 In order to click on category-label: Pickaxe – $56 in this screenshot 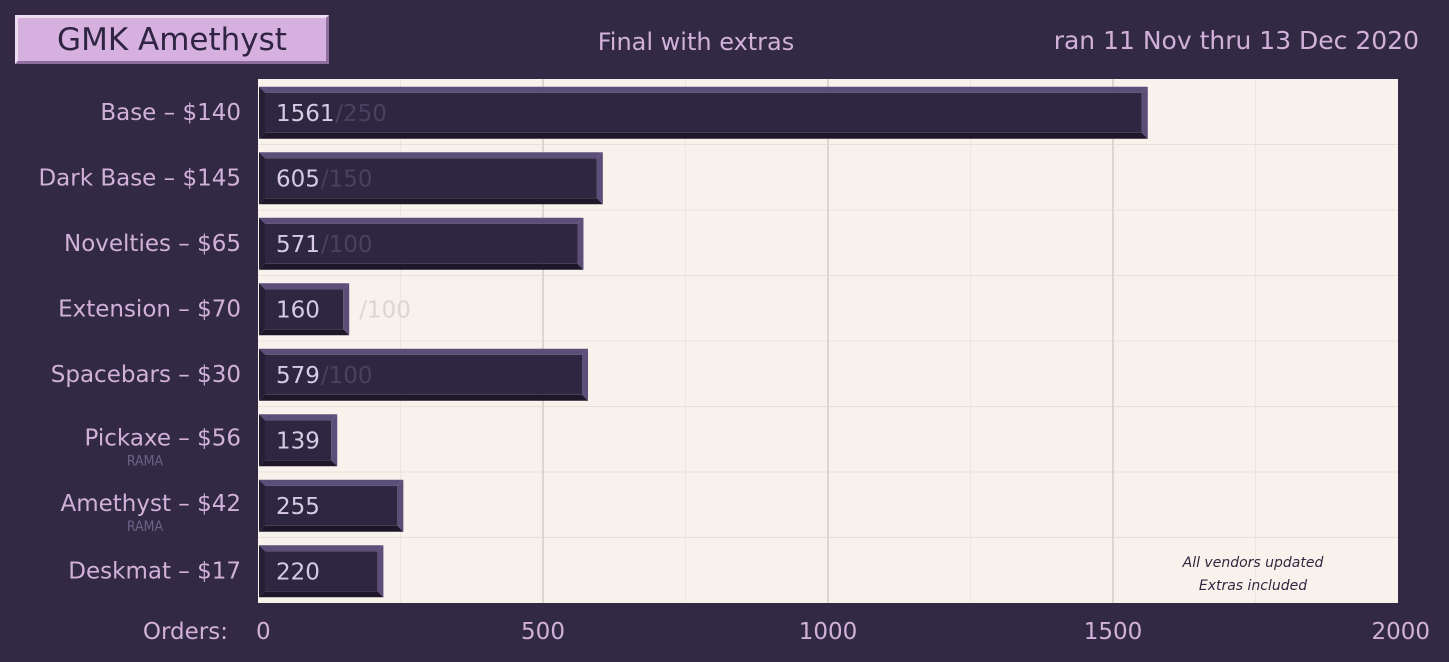, I will do `click(163, 438)`.